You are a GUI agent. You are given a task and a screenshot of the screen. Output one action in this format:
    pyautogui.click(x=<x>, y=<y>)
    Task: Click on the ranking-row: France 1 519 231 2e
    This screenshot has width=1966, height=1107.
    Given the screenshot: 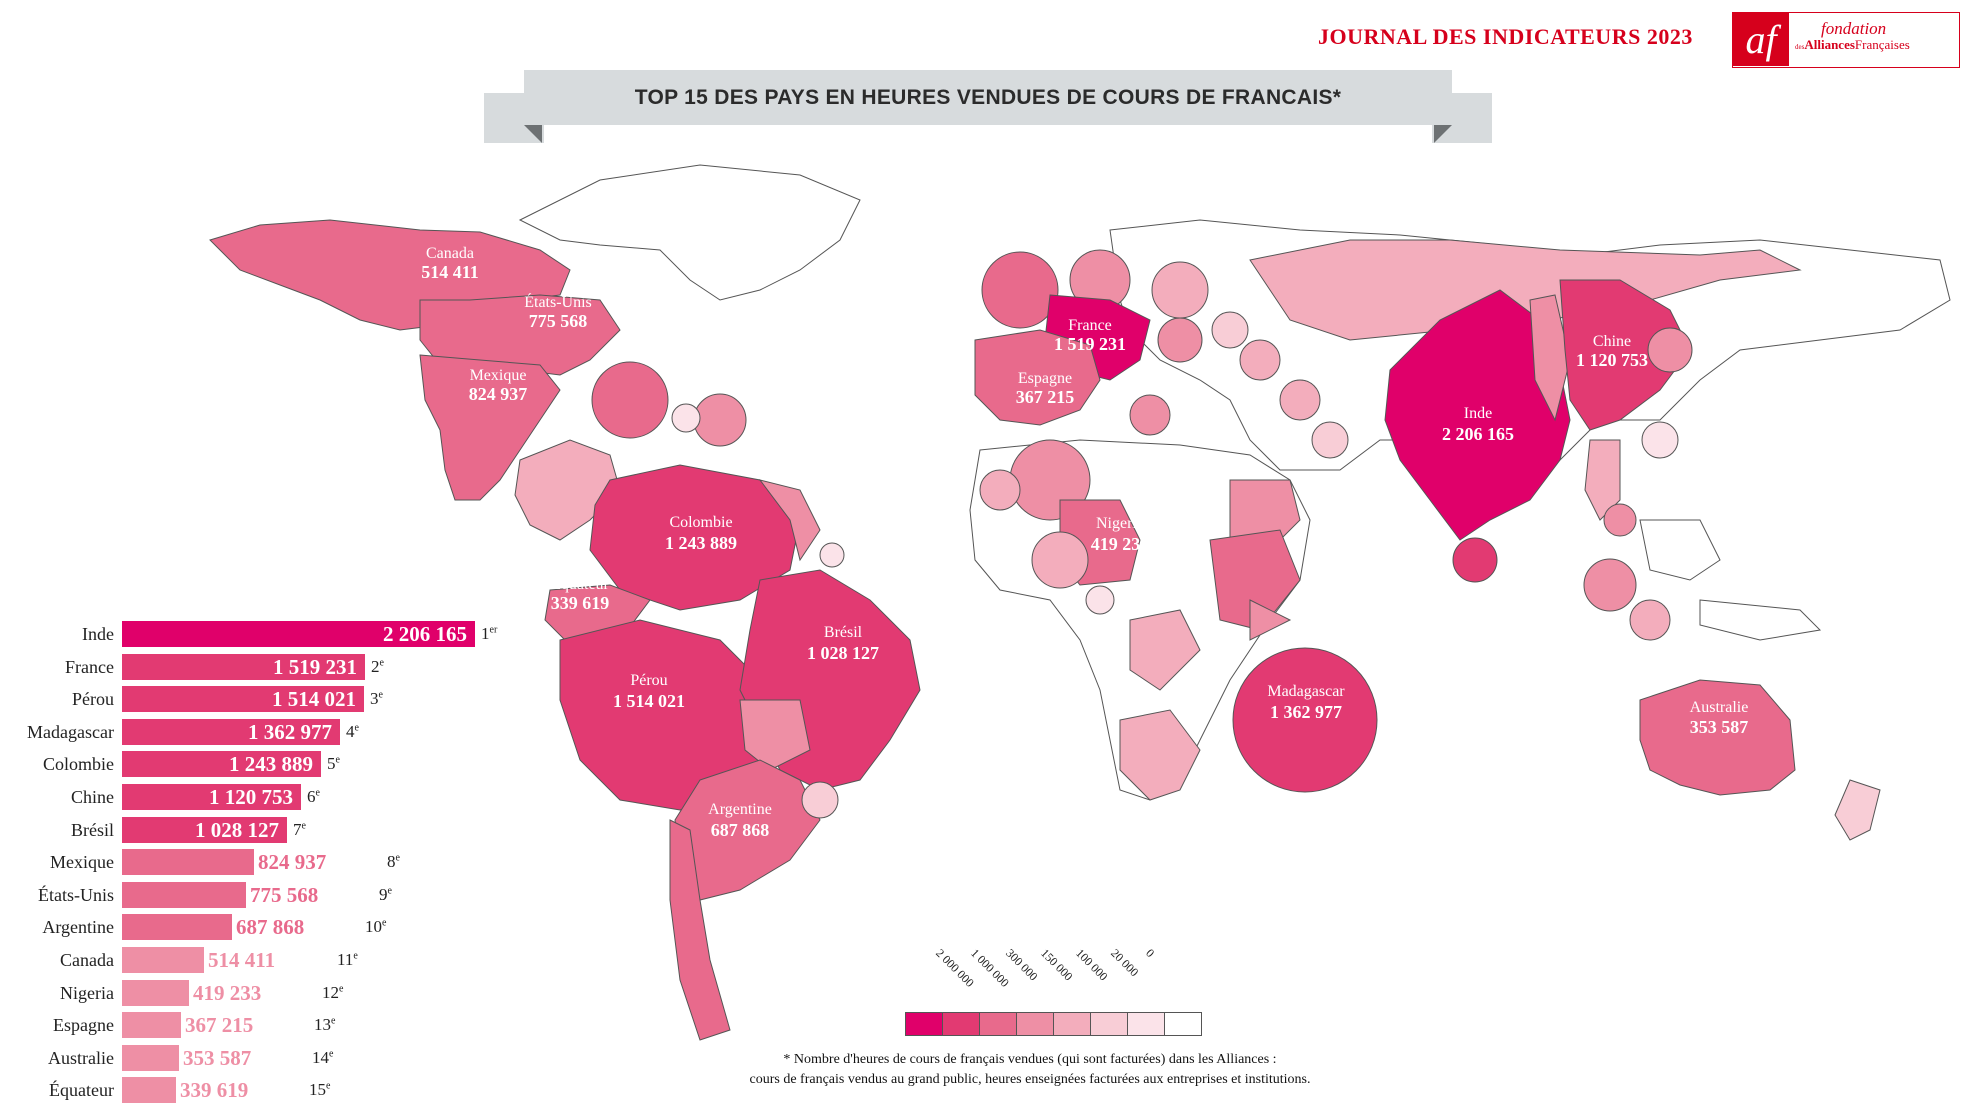 What is the action you would take?
    pyautogui.click(x=224, y=666)
    